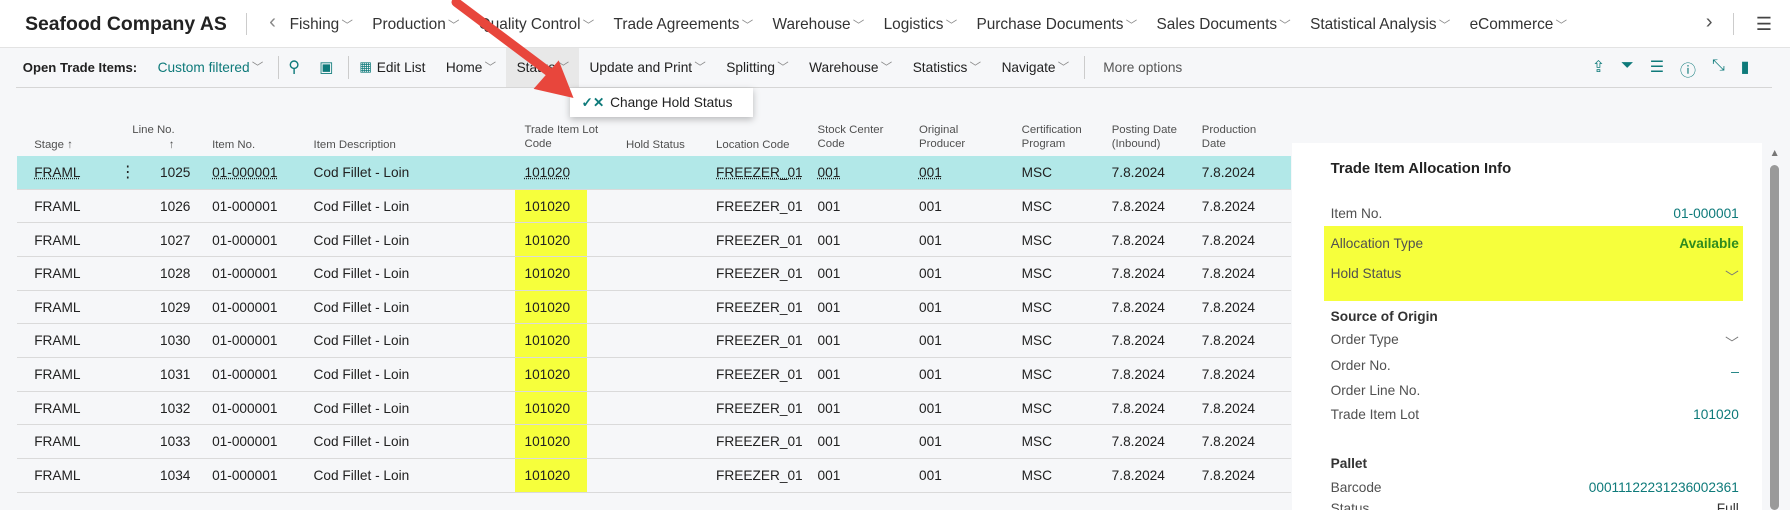 The height and width of the screenshot is (510, 1790). Describe the element at coordinates (543, 67) in the screenshot. I see `status-menu: Status ﹀` at that location.